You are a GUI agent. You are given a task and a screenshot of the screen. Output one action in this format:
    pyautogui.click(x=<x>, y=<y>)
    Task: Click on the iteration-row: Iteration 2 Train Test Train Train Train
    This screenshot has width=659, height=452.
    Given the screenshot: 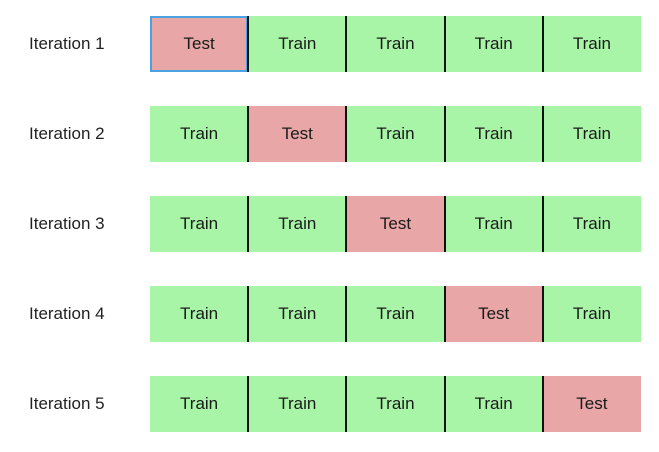 What is the action you would take?
    pyautogui.click(x=329, y=134)
    